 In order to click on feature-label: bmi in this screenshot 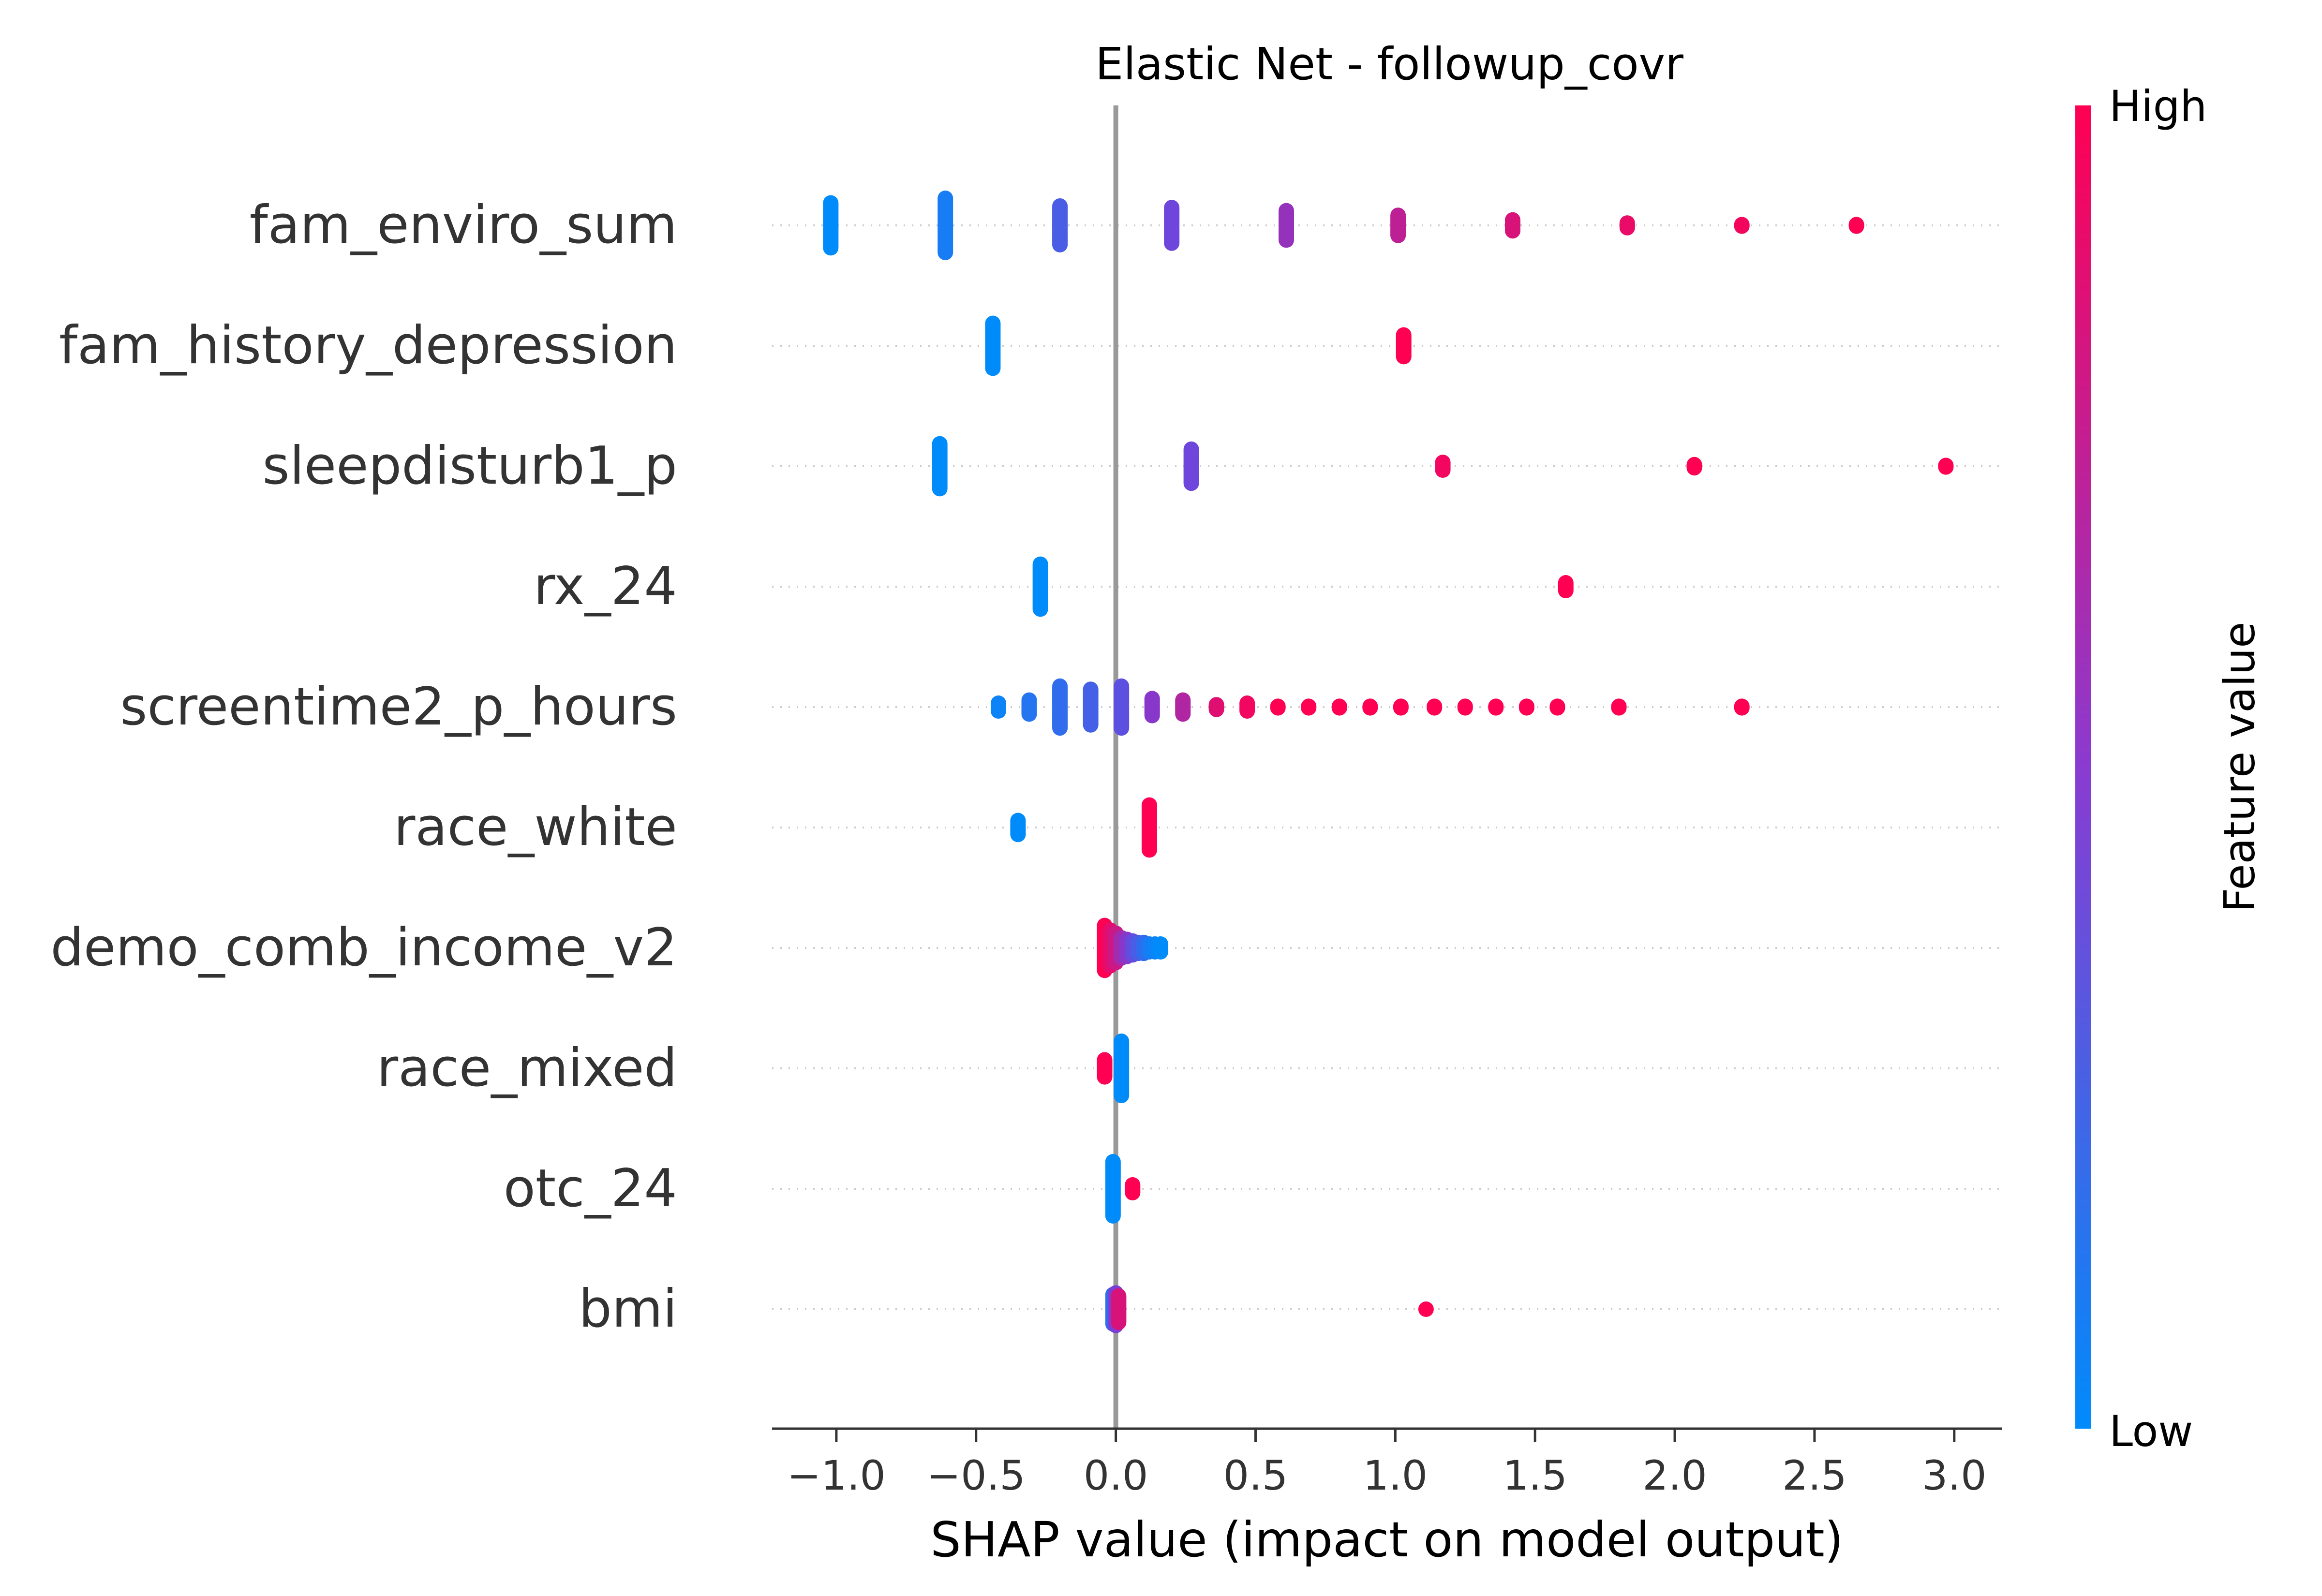, I will do `click(628, 1309)`.